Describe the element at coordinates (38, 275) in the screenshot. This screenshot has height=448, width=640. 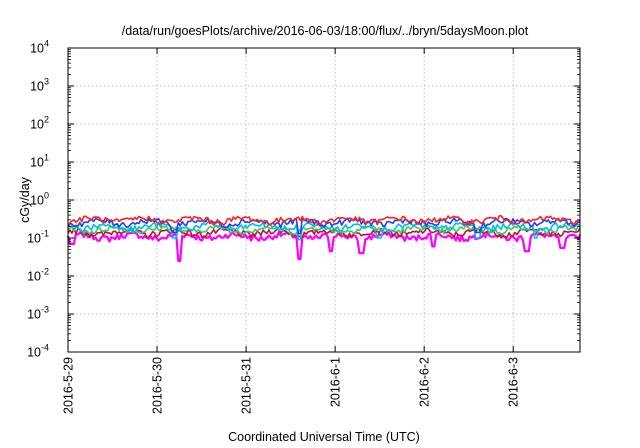
I see `y-tick-label: 10⁻²` at that location.